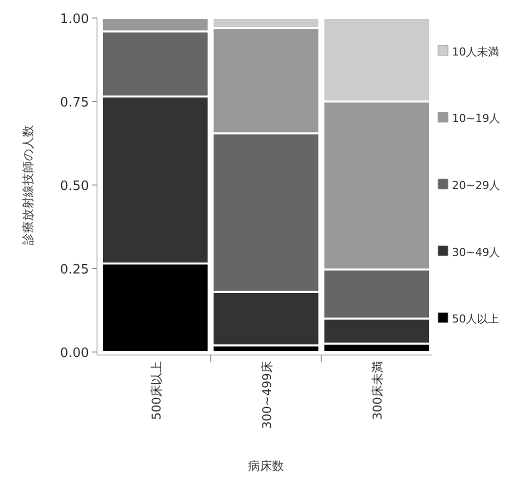  I want to click on legend-label: 30~49人, so click(476, 252).